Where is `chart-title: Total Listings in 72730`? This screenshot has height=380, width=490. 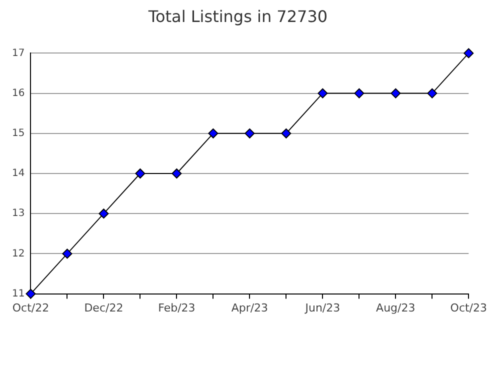 chart-title: Total Listings in 72730 is located at coordinates (237, 16).